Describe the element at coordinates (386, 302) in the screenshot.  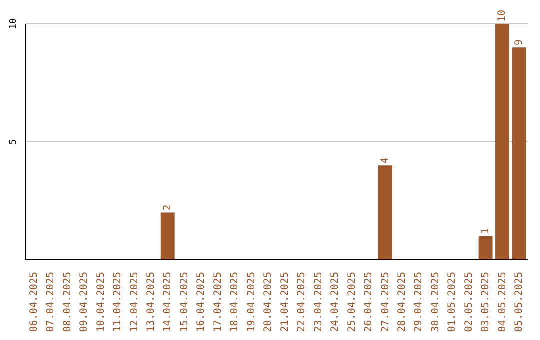
I see `x-tick-label: 27.04.2025` at that location.